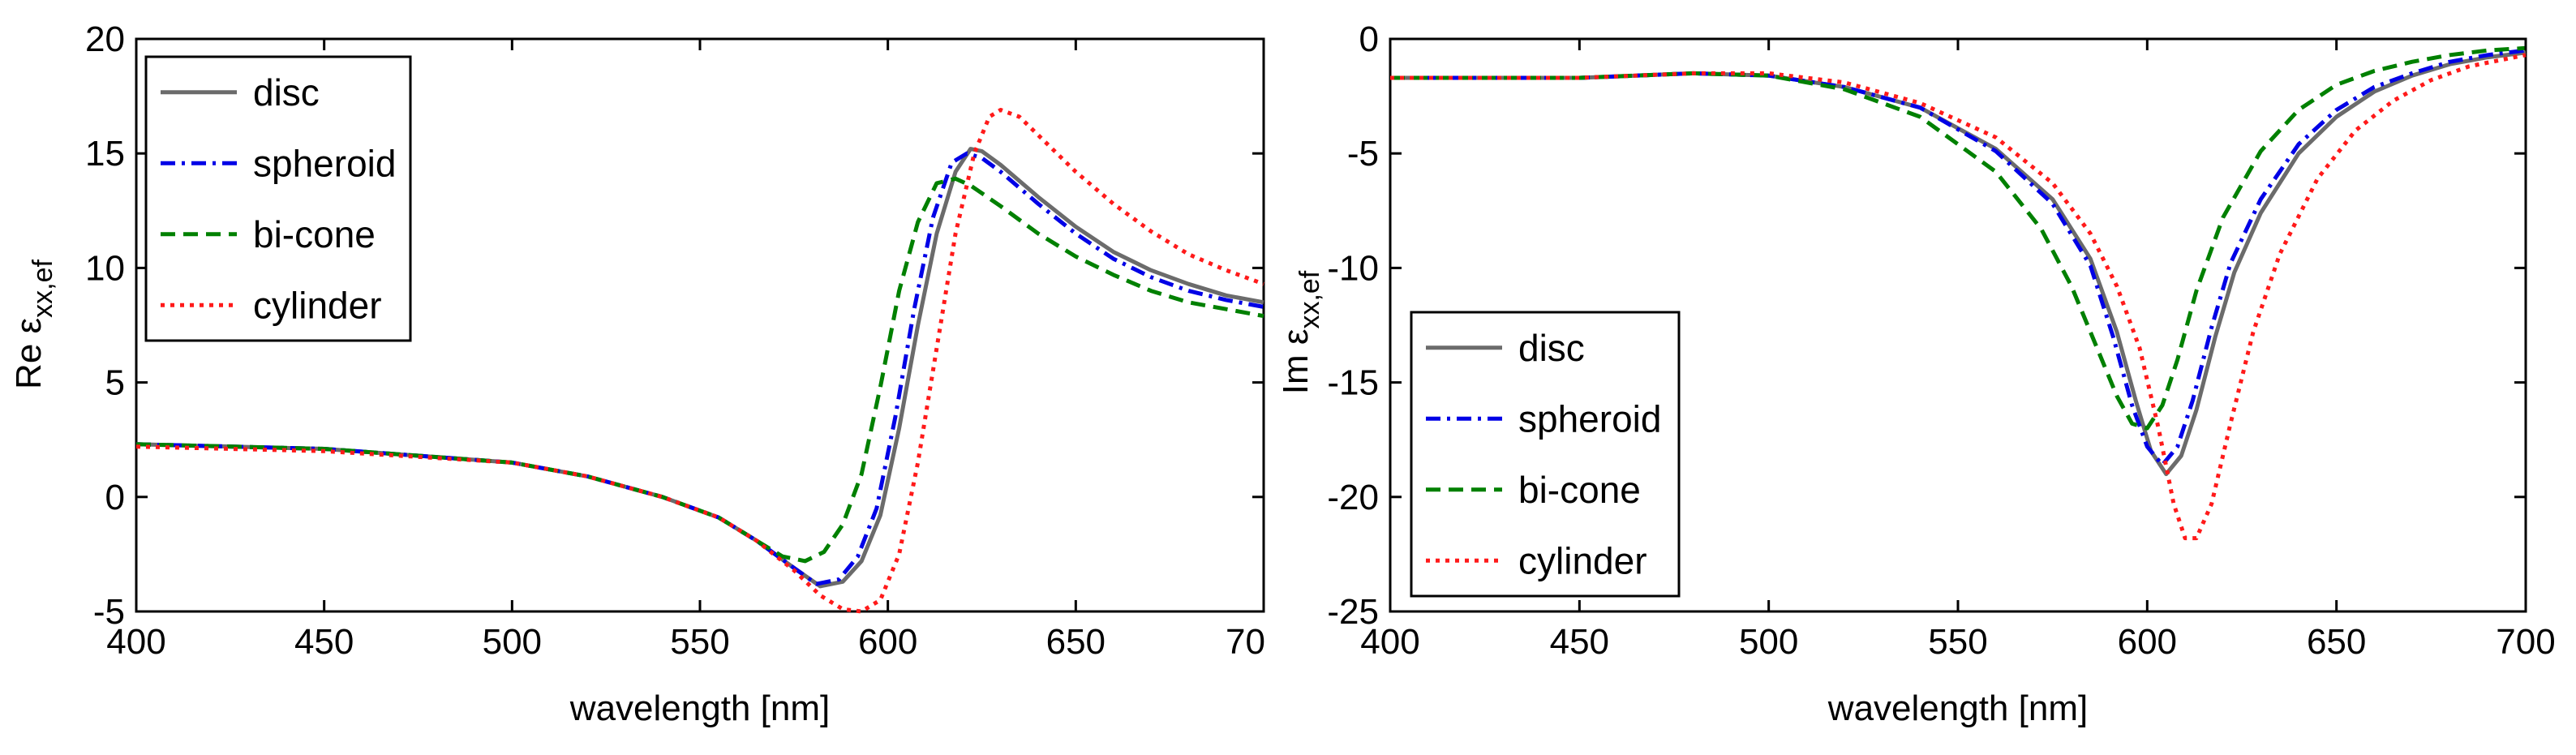 This screenshot has height=755, width=2576. What do you see at coordinates (1353, 612) in the screenshot?
I see `y-tick-label: -25` at bounding box center [1353, 612].